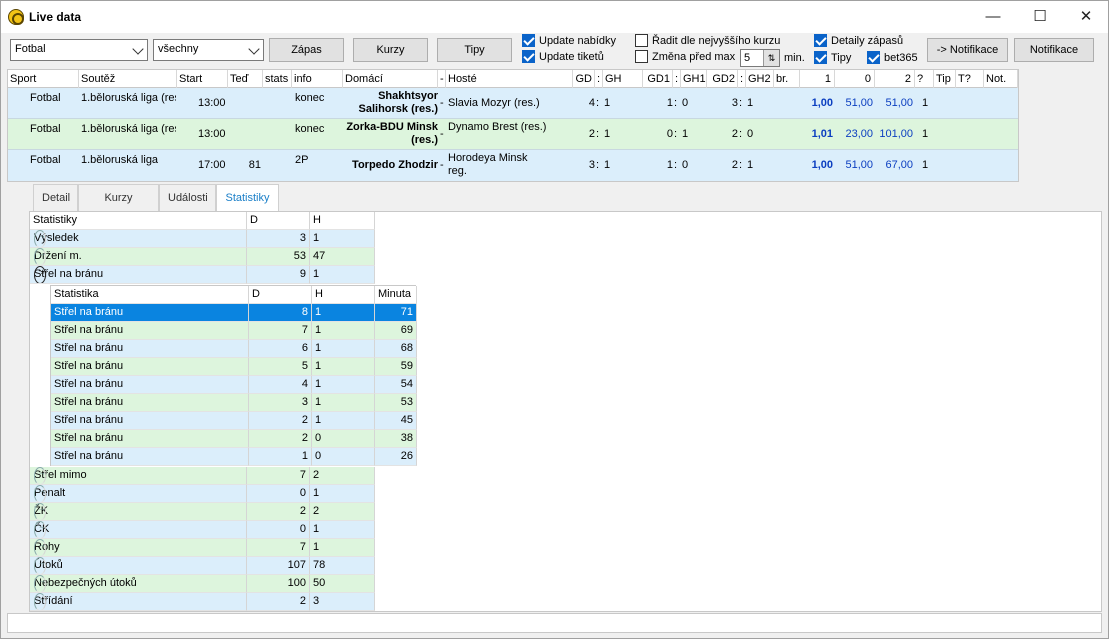 The height and width of the screenshot is (639, 1109). Describe the element at coordinates (563, 57) in the screenshot. I see `update-tiketu-checkbox: Update tiketů` at that location.